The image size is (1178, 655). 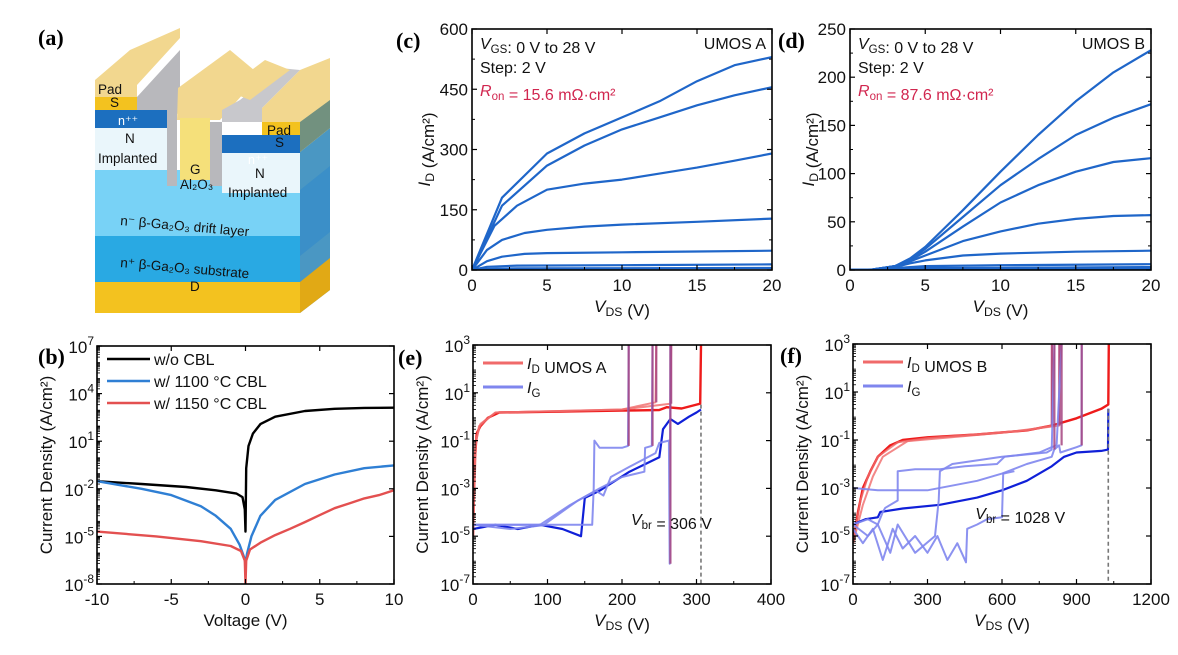 I want to click on pad-right, so click(x=296, y=90).